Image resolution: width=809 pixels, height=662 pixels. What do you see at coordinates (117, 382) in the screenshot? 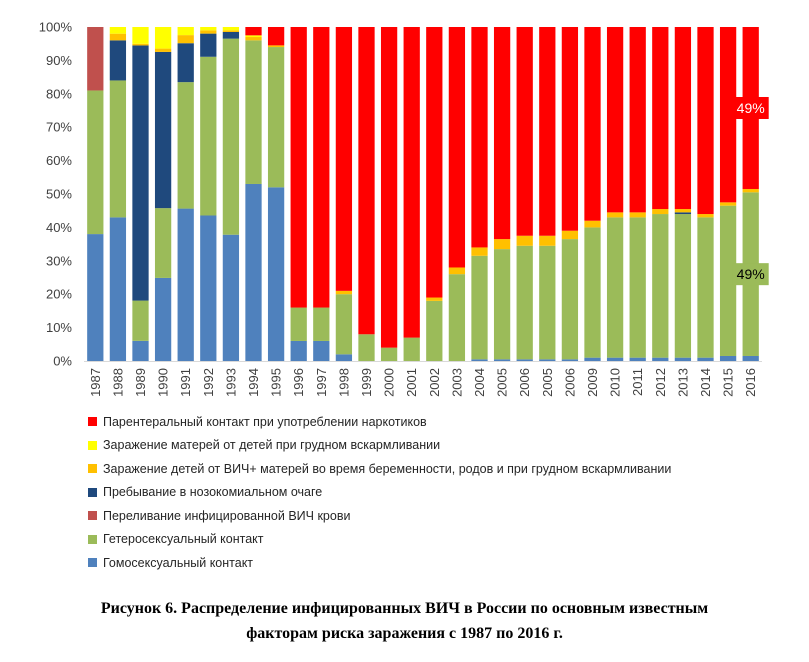
I see `x-tick-label: 1988` at bounding box center [117, 382].